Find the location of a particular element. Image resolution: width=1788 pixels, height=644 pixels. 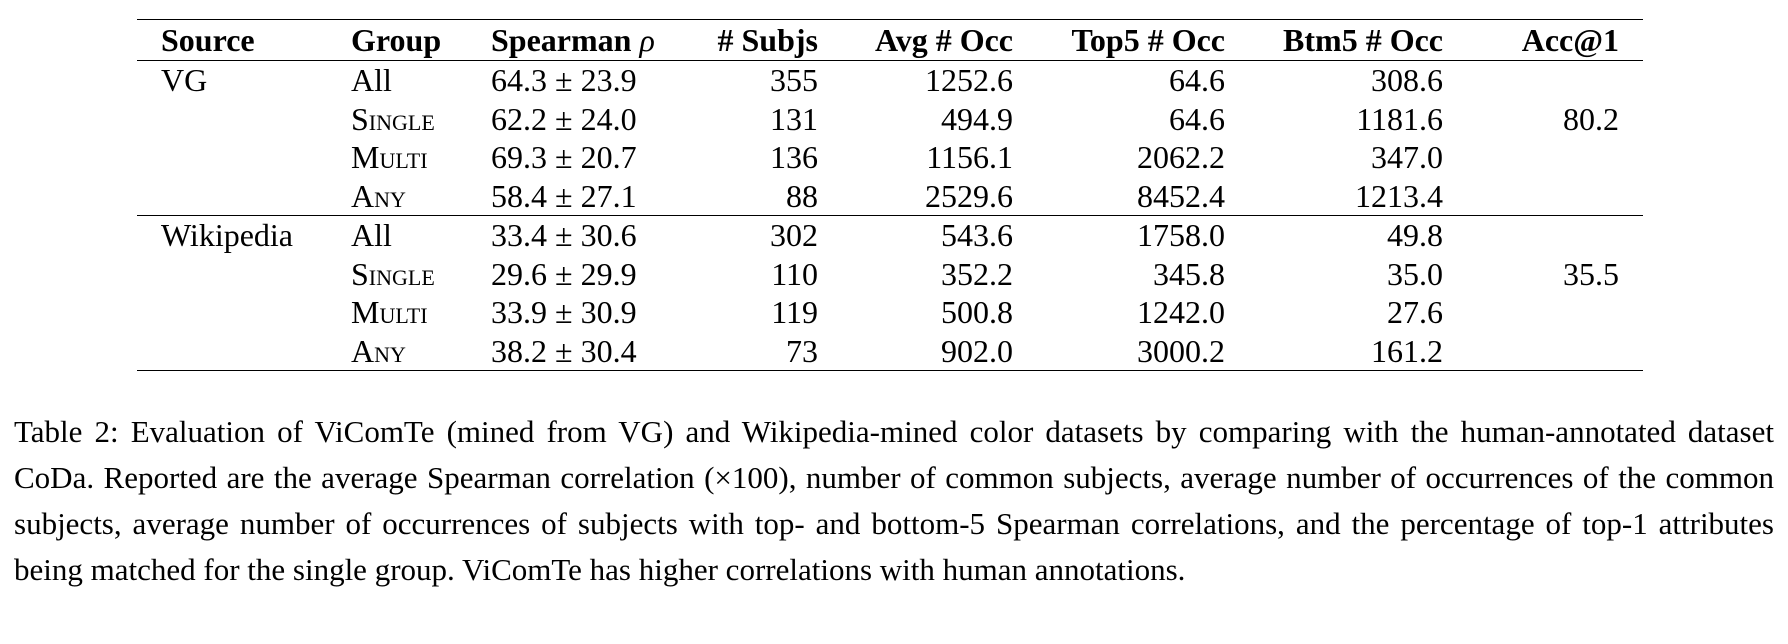

btm5-occ-cell: 308.6 is located at coordinates (1407, 80).